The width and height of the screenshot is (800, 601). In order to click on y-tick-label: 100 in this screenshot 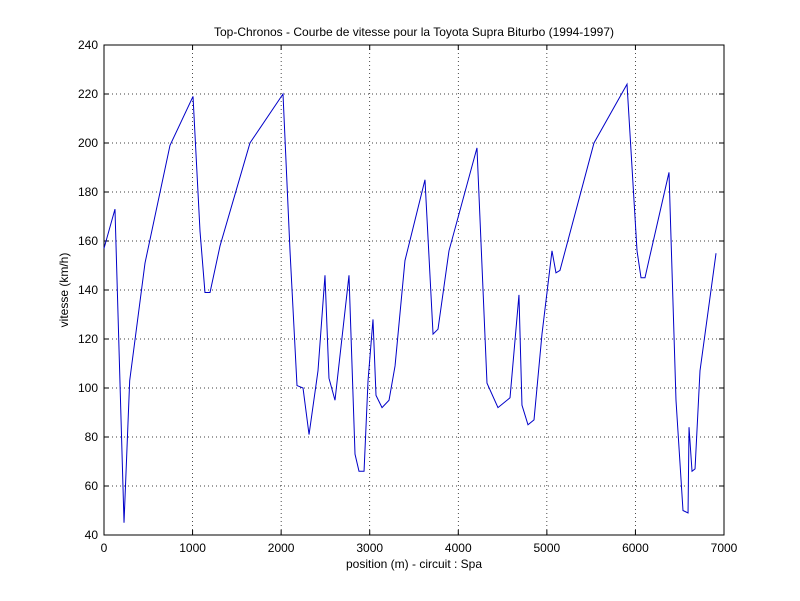, I will do `click(88, 388)`.